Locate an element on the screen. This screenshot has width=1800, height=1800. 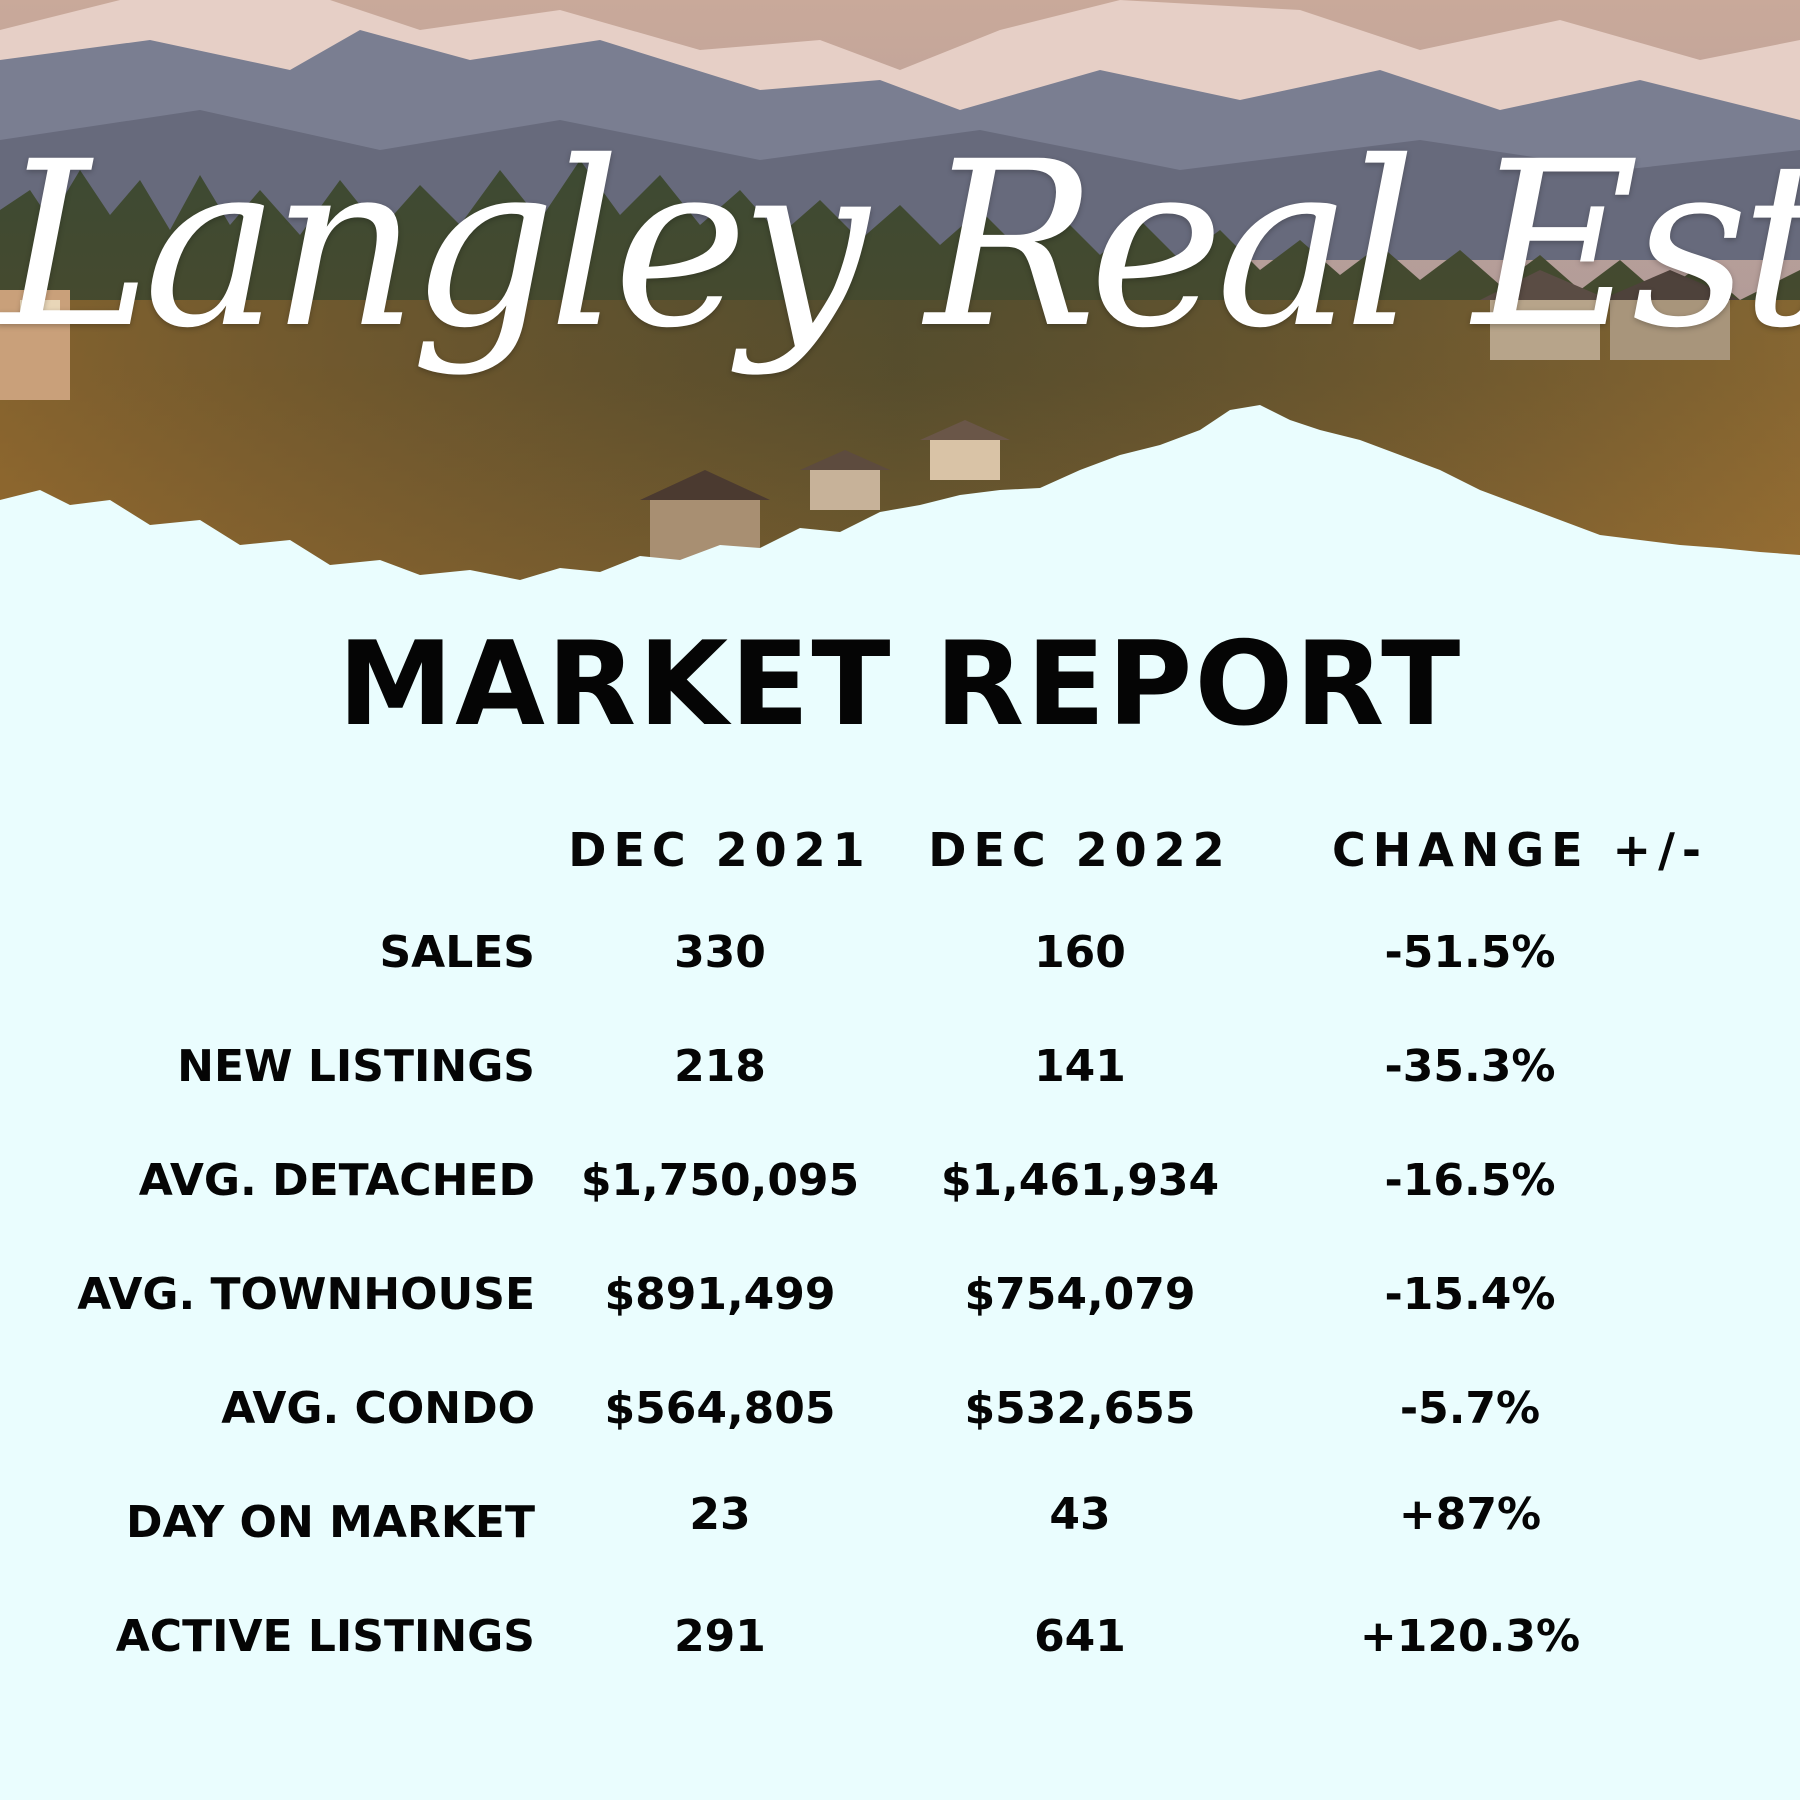
value-change: -5.7% is located at coordinates (1470, 1408).